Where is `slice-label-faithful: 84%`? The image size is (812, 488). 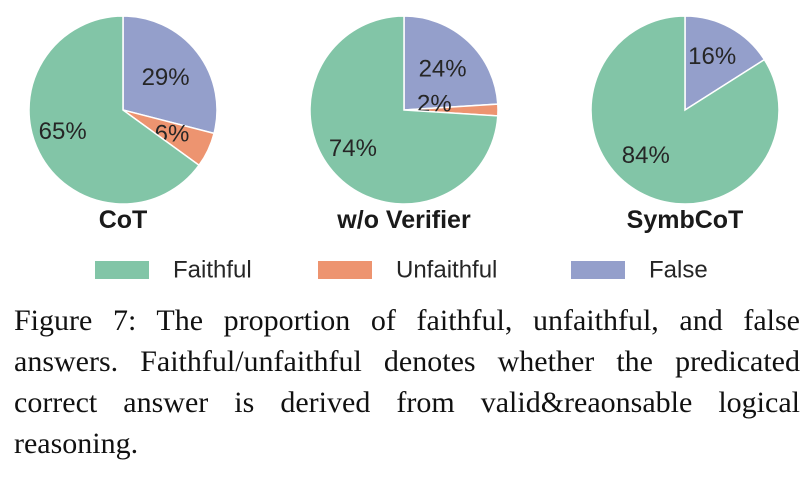 slice-label-faithful: 84% is located at coordinates (646, 155).